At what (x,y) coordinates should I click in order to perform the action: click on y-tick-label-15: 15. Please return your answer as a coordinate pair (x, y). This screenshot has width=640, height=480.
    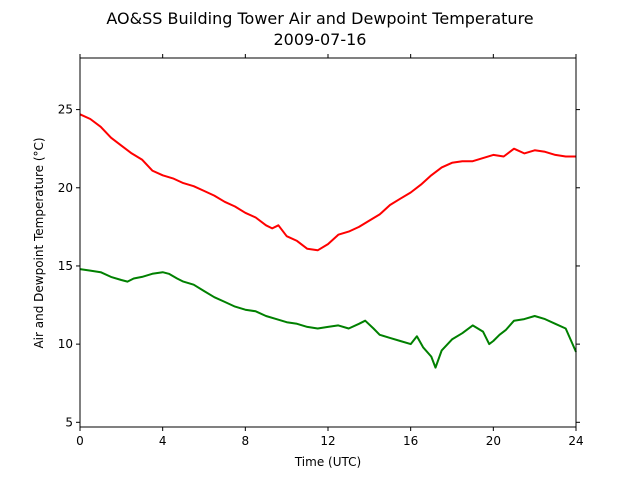
    Looking at the image, I should click on (65, 266).